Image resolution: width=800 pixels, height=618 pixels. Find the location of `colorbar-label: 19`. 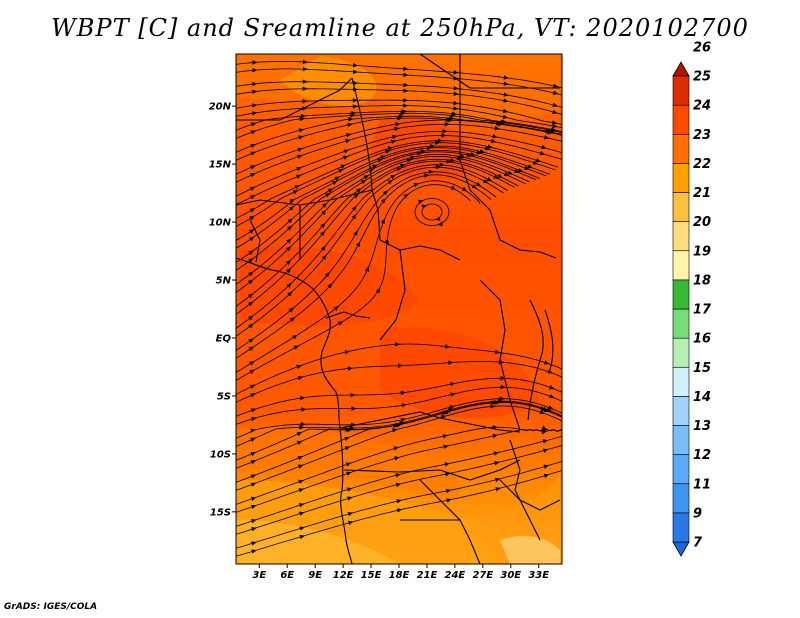

colorbar-label: 19 is located at coordinates (702, 251).